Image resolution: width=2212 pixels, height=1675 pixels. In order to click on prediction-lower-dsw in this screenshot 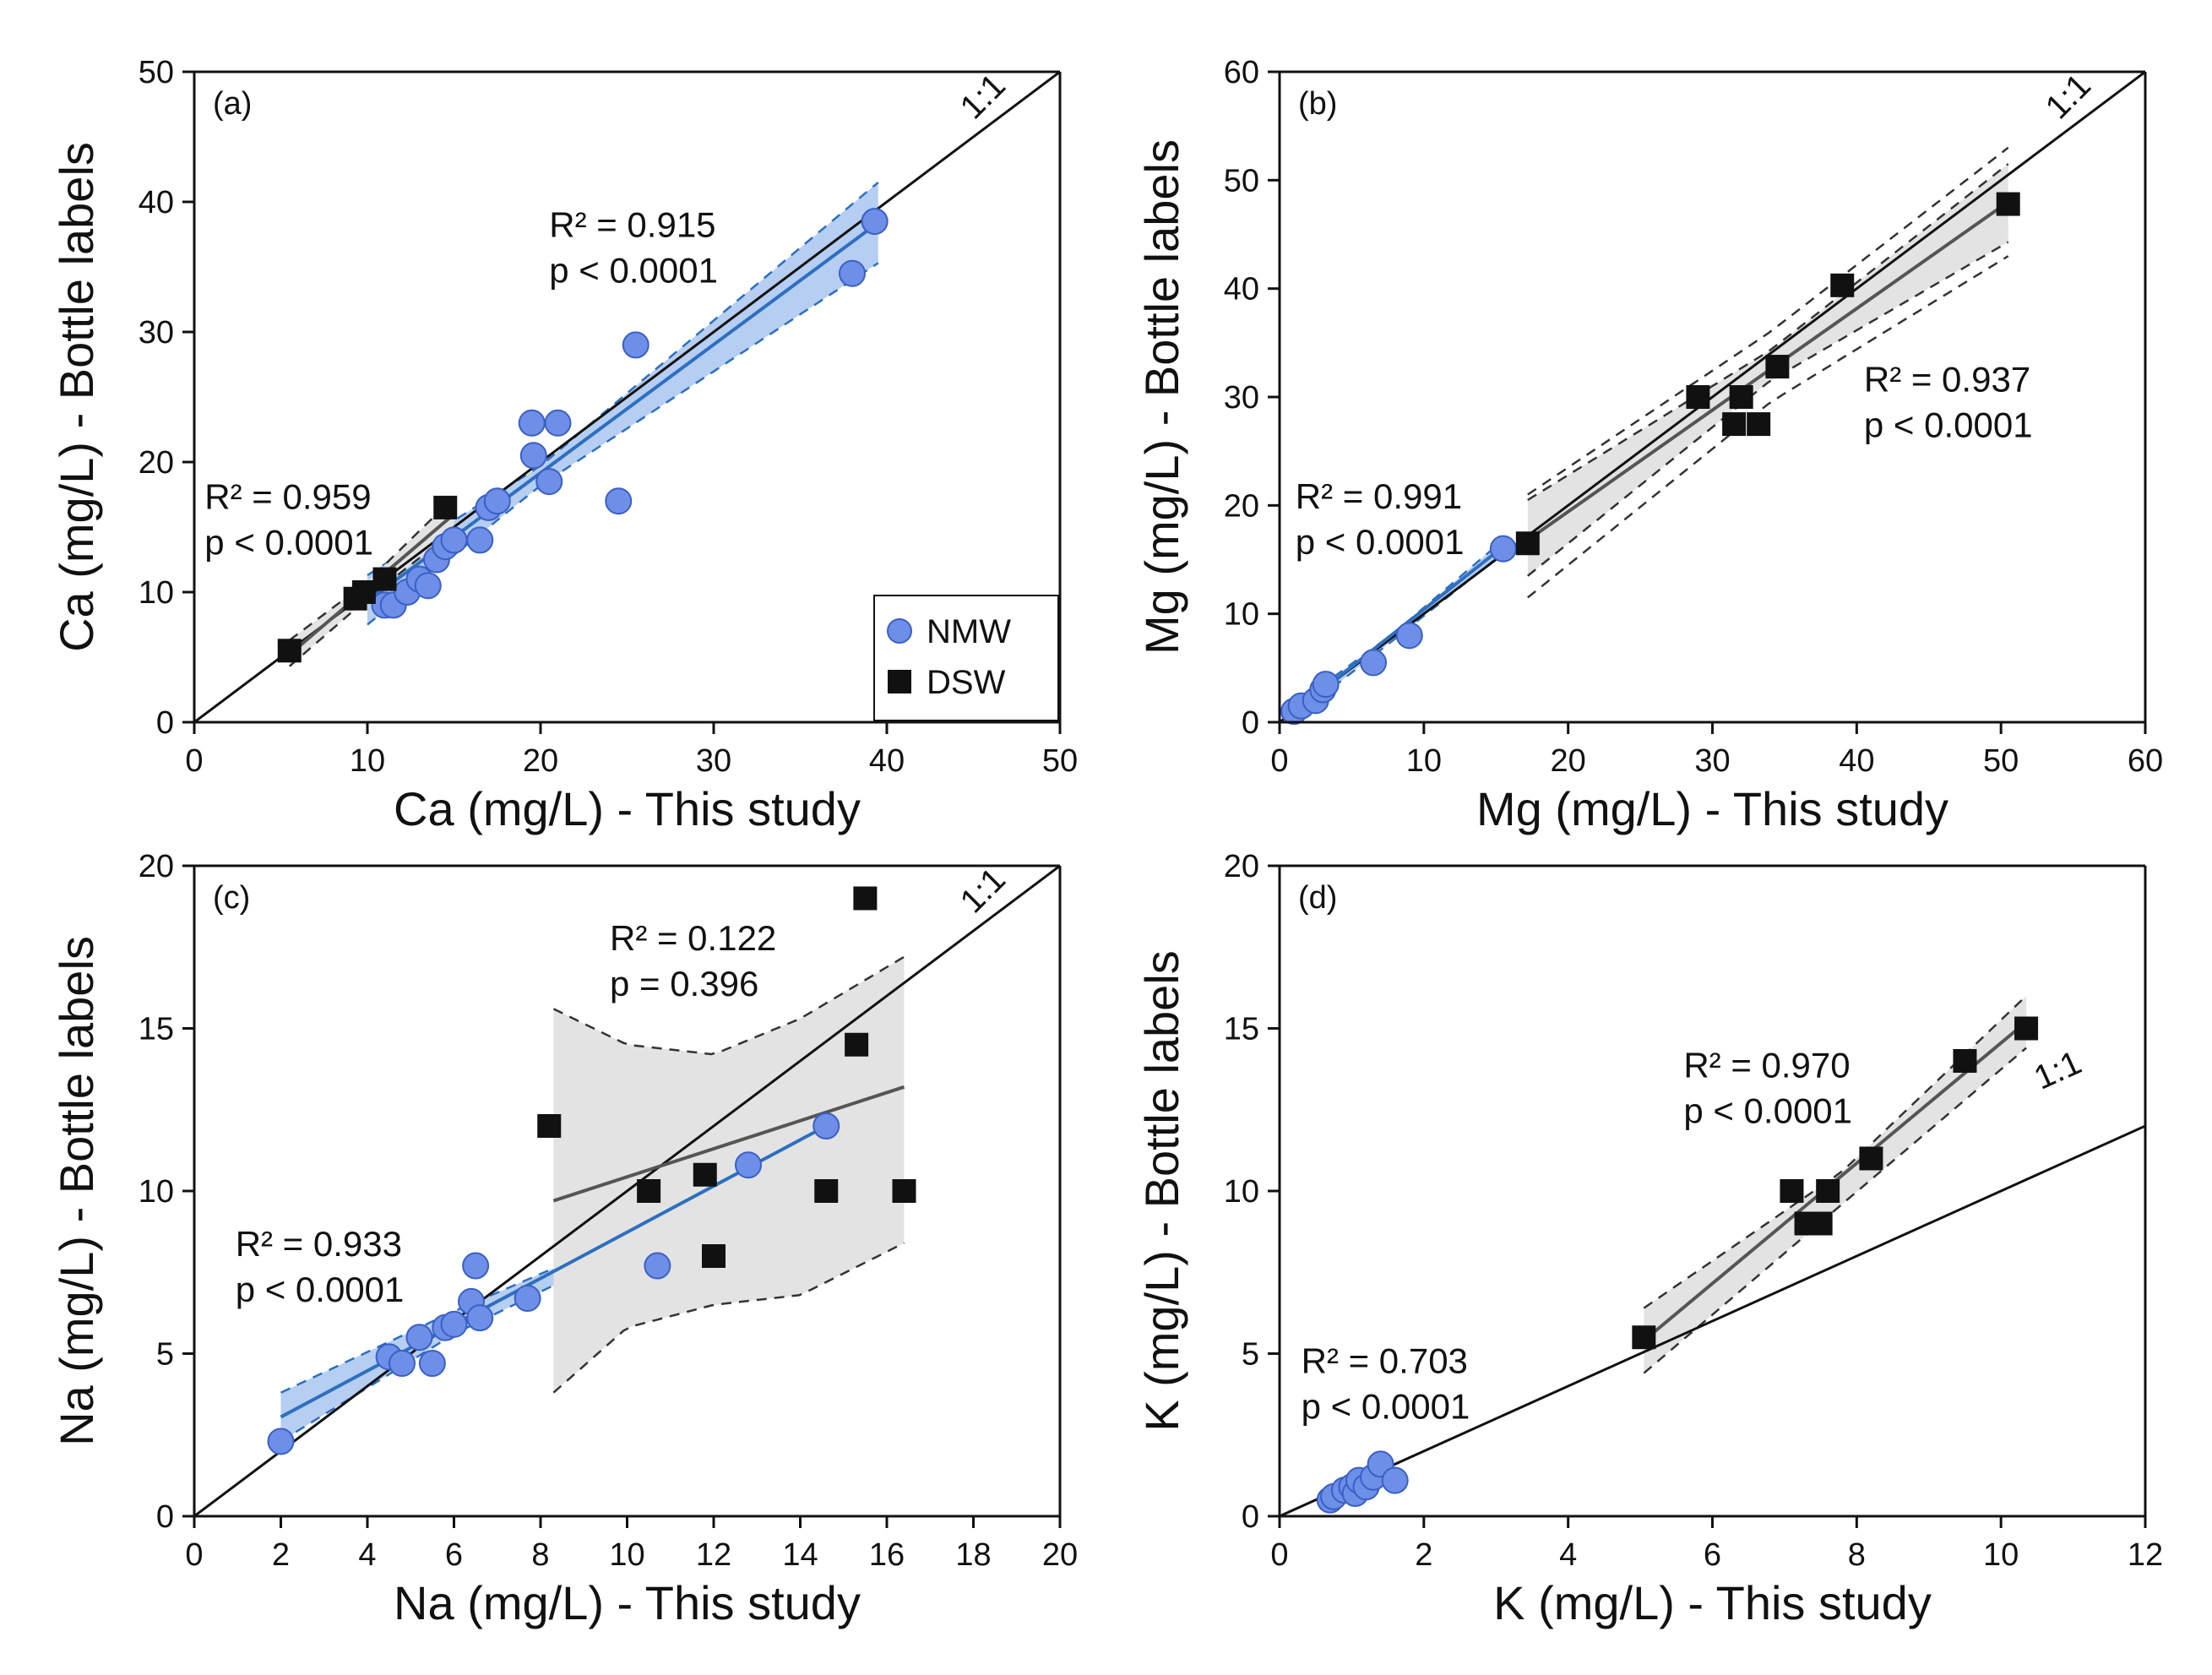, I will do `click(1768, 427)`.